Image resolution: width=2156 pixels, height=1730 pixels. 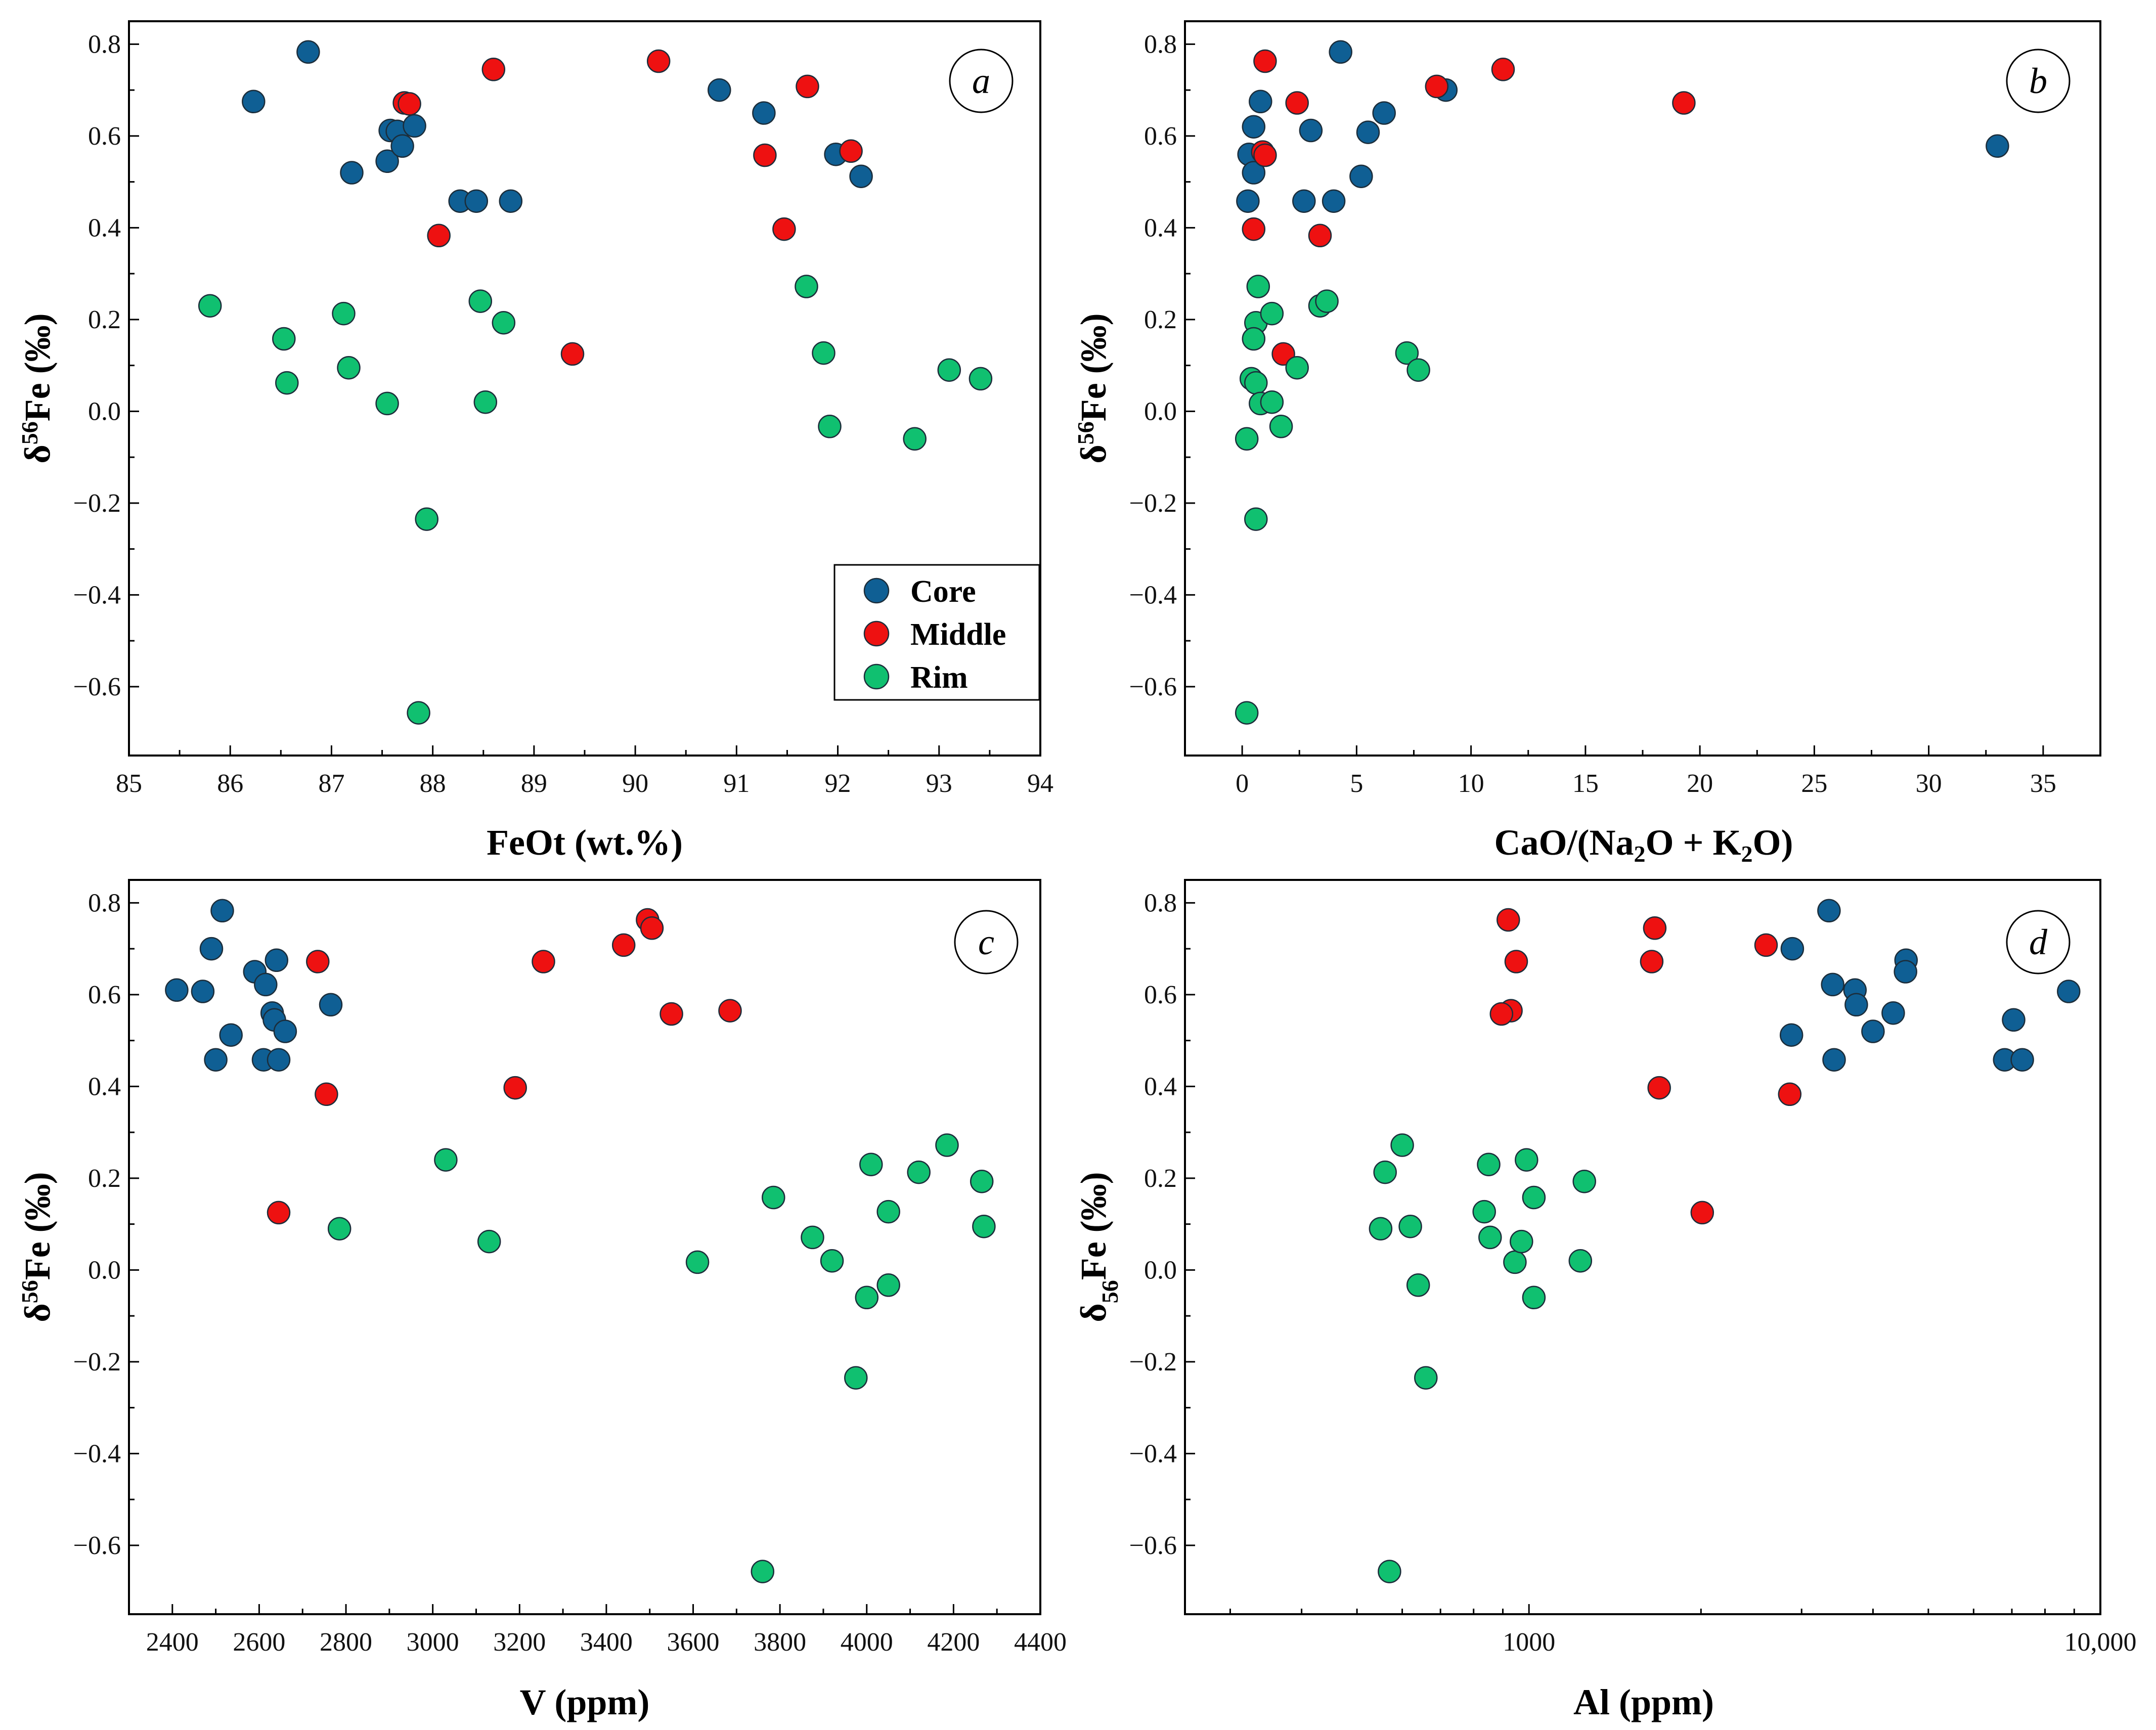 What do you see at coordinates (534, 783) in the screenshot?
I see `x-tick-label: 89` at bounding box center [534, 783].